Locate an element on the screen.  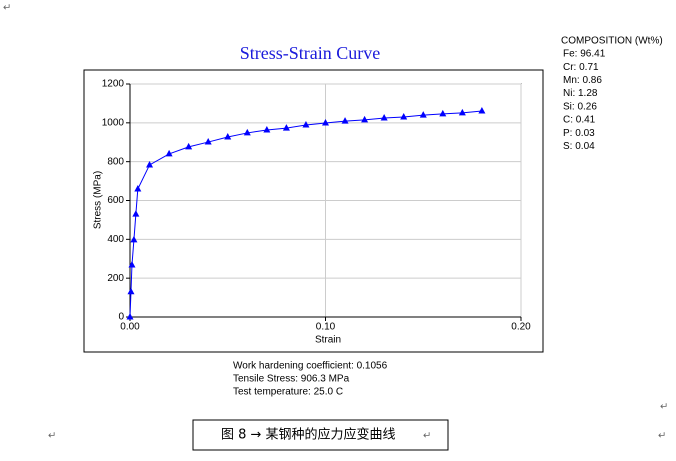
note: Tensile Stress: 906.3 MPa is located at coordinates (291, 379).